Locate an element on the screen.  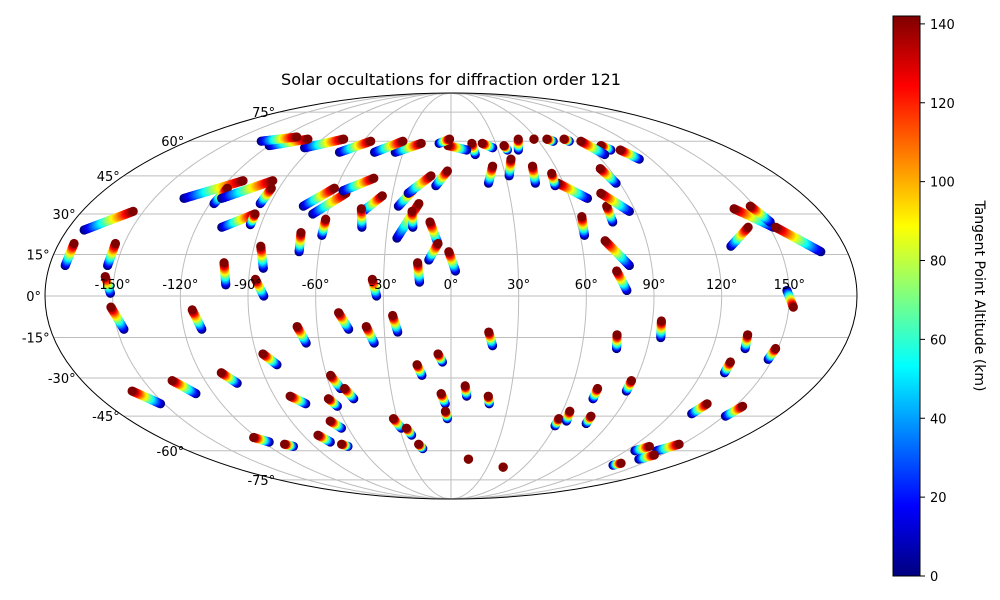
colorbar-label: Tangent Point Altitude (km) is located at coordinates (979, 295).